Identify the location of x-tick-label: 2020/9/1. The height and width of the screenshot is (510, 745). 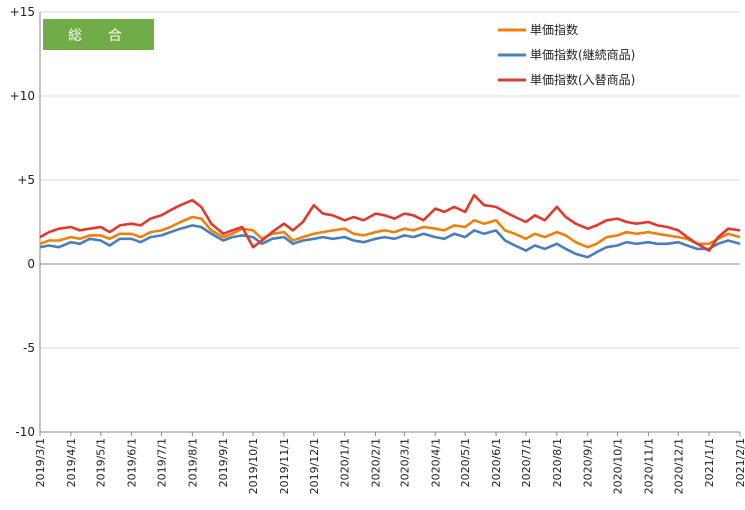
(588, 462).